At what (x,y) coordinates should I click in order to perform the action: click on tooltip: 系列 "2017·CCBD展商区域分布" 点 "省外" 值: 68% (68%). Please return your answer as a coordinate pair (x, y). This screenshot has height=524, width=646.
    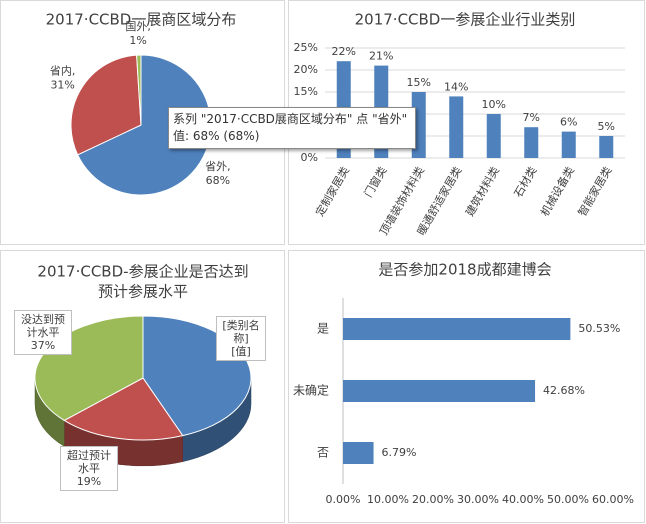
    Looking at the image, I should click on (292, 128).